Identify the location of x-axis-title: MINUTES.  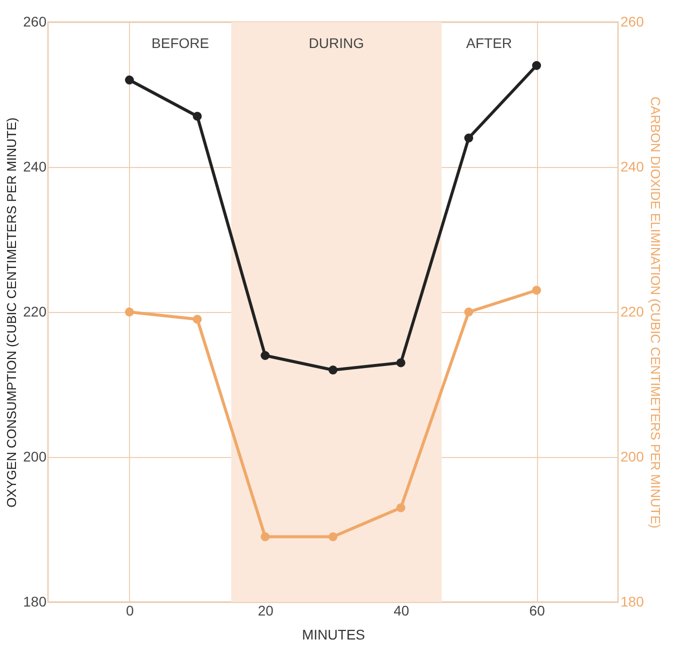
(333, 634).